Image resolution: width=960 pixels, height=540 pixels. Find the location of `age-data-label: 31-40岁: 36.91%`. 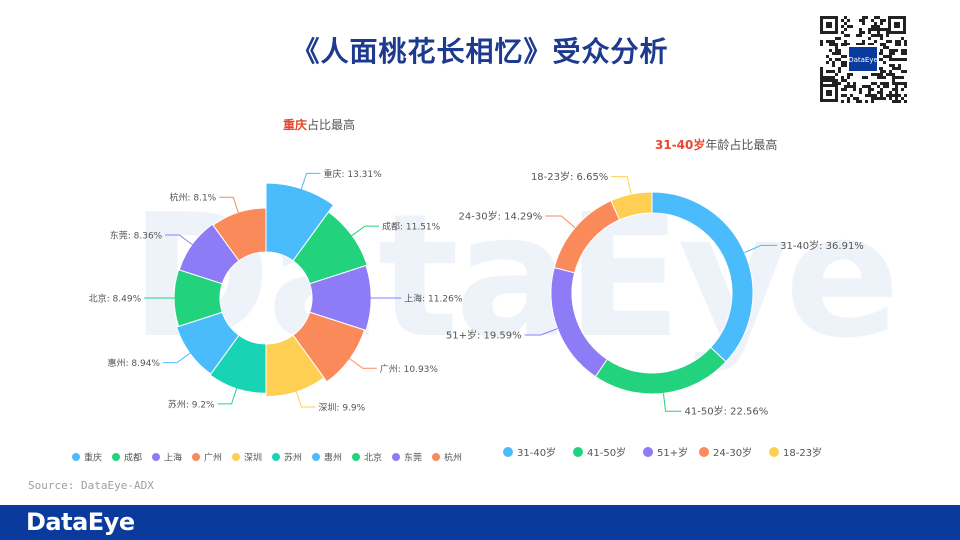

age-data-label: 31-40岁: 36.91% is located at coordinates (822, 245).